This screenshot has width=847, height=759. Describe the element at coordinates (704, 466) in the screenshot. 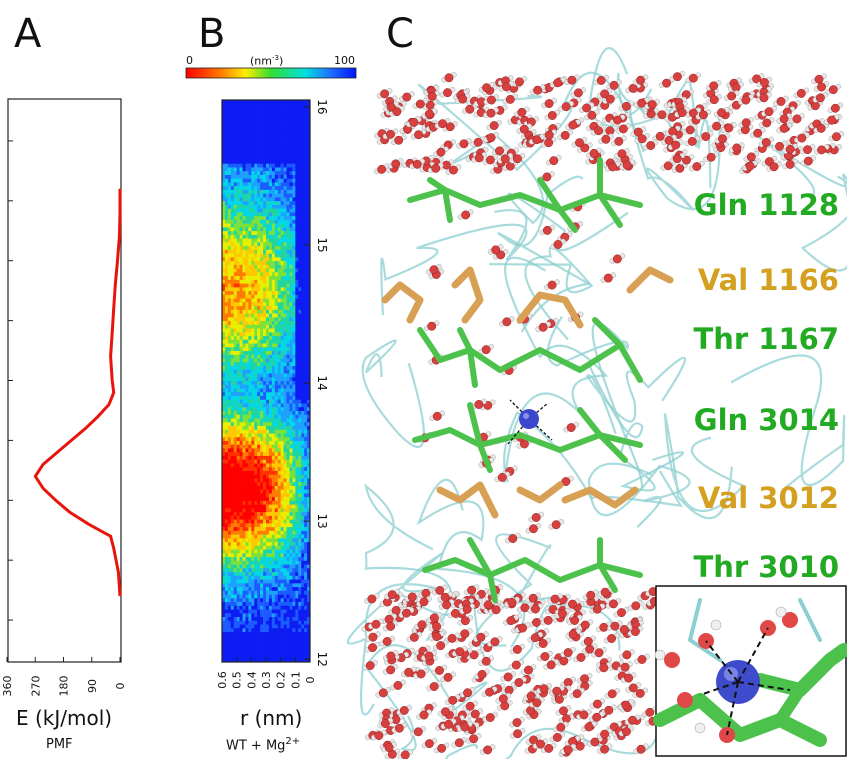

I see `backbone-ribbon` at that location.